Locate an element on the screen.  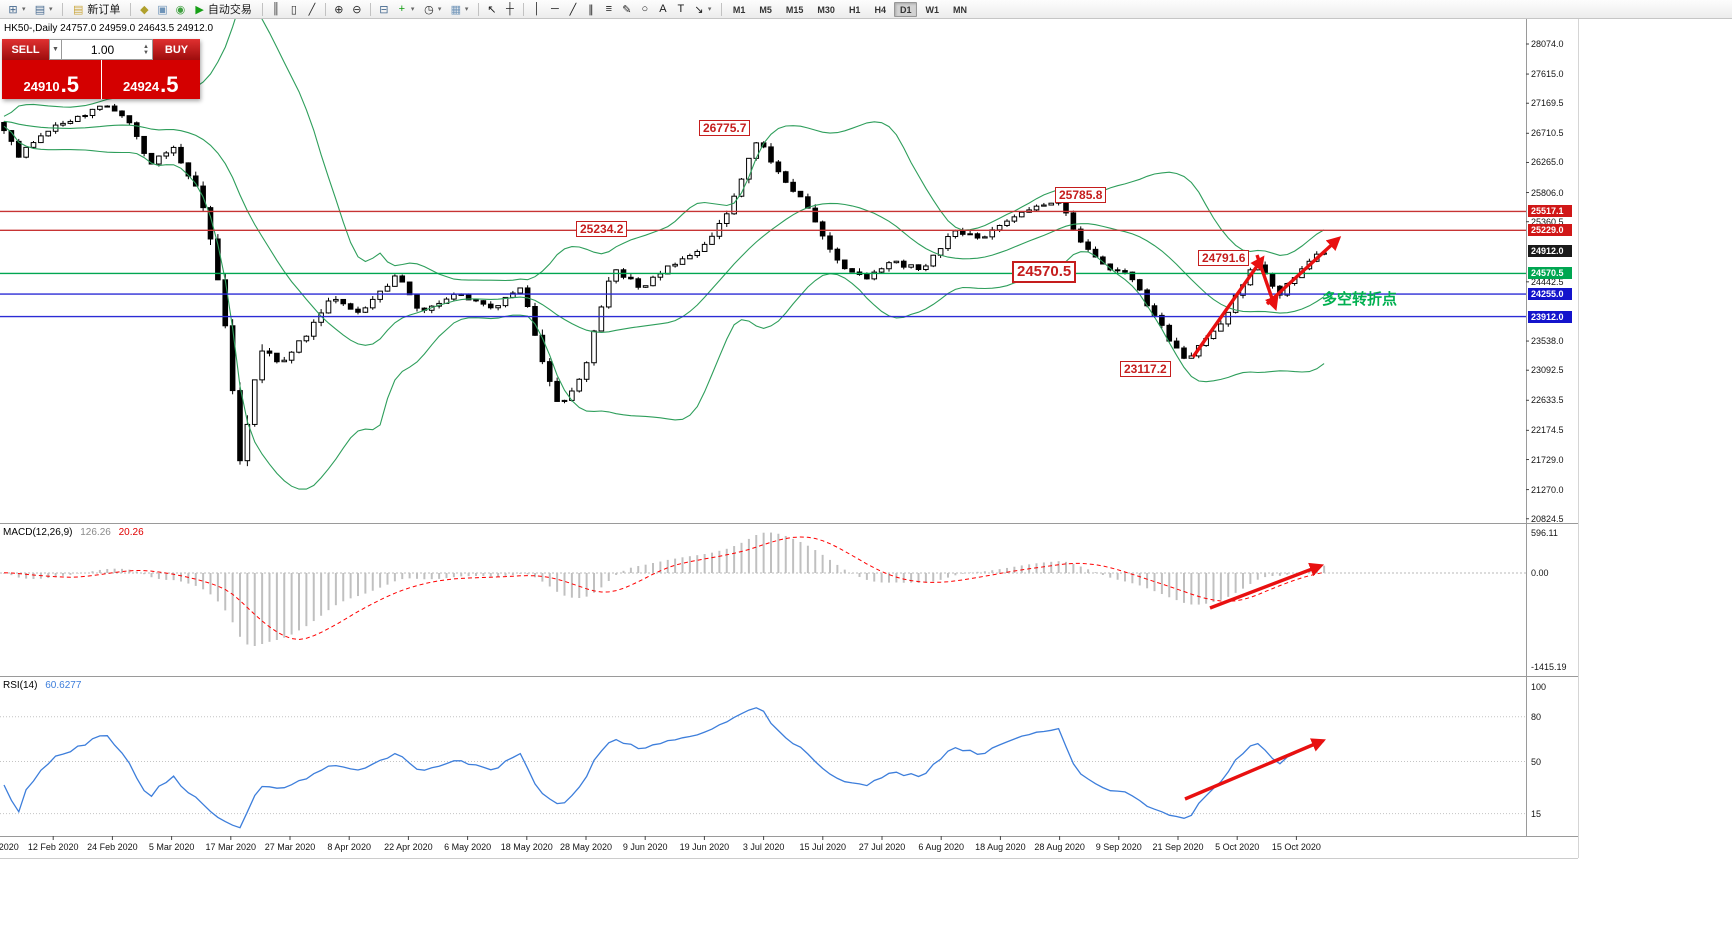
line-chart-icon: ╱ is located at coordinates (312, 9).